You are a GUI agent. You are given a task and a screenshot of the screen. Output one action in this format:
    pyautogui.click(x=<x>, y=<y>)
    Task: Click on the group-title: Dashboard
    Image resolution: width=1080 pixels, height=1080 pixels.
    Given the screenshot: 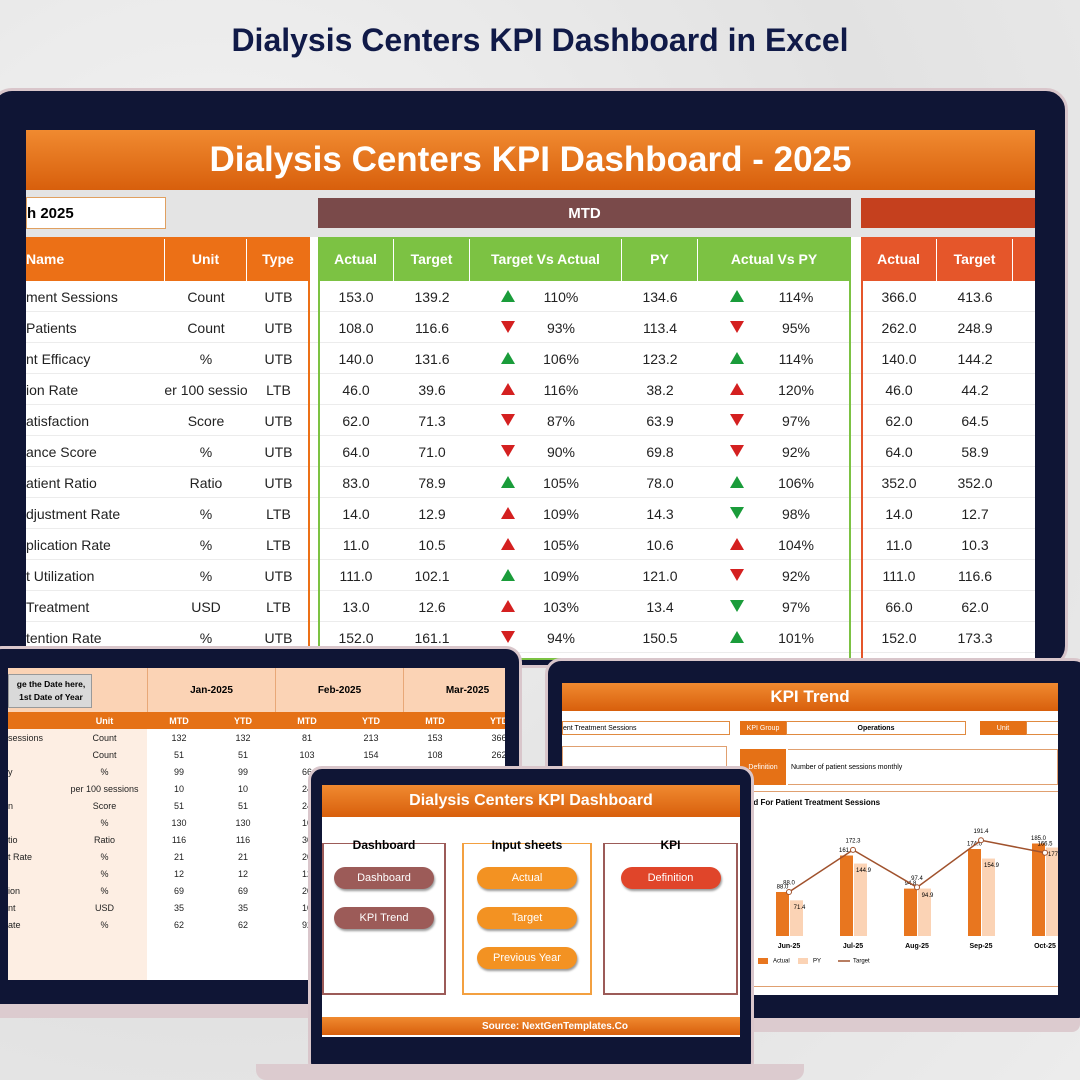 What is the action you would take?
    pyautogui.click(x=384, y=845)
    